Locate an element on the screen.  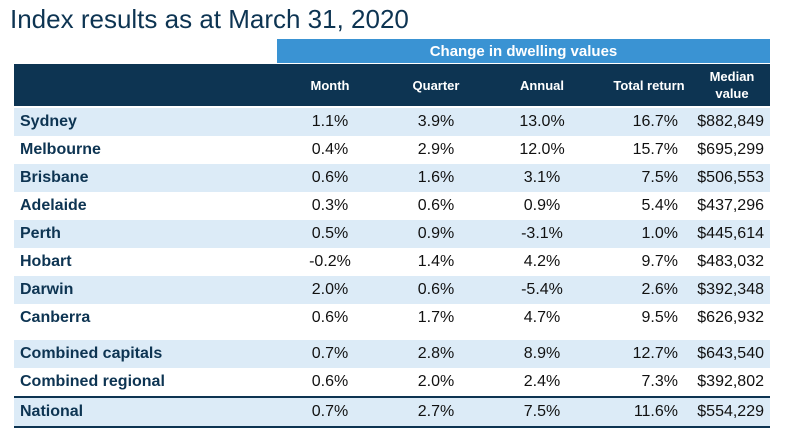
cell-median-value: $643,540 is located at coordinates (730, 353).